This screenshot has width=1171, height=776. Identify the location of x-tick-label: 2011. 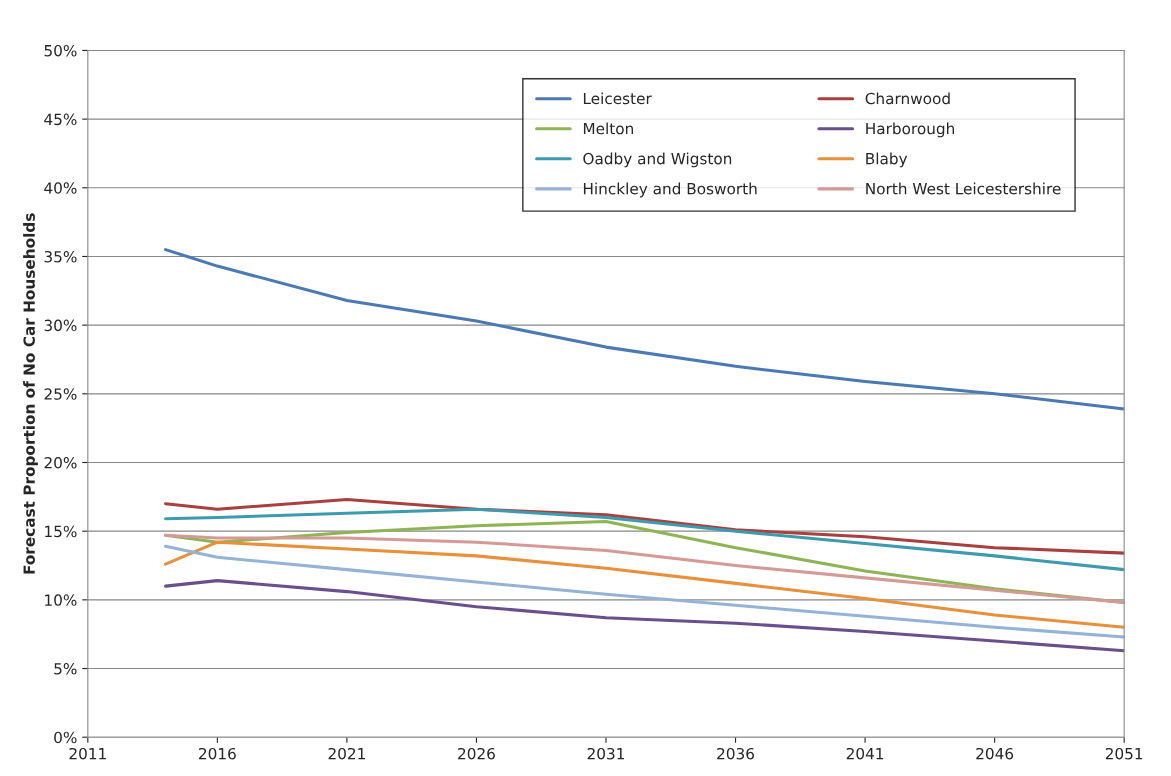
(87, 753).